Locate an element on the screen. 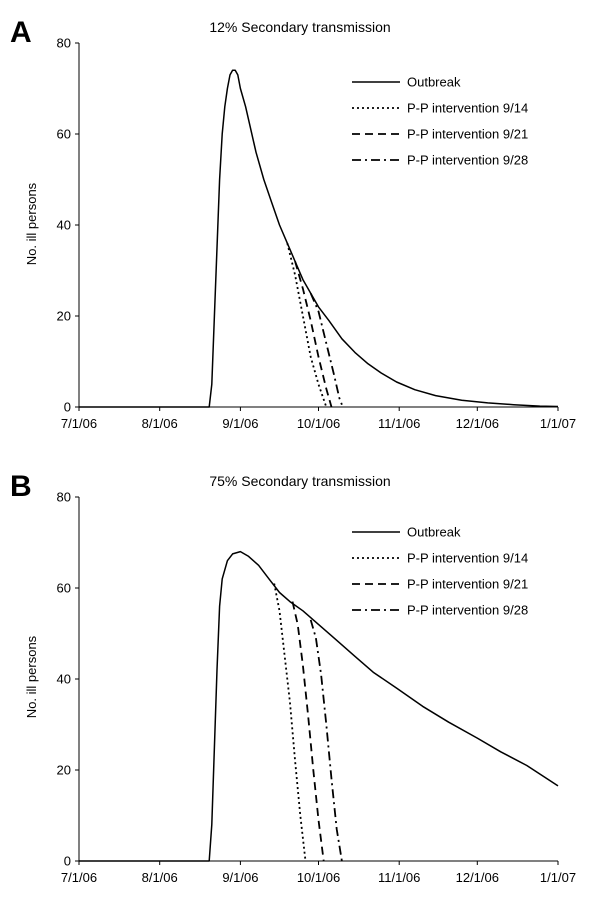 This screenshot has width=600, height=907. panel-b-x-tick-label: 8/1/06 is located at coordinates (160, 877).